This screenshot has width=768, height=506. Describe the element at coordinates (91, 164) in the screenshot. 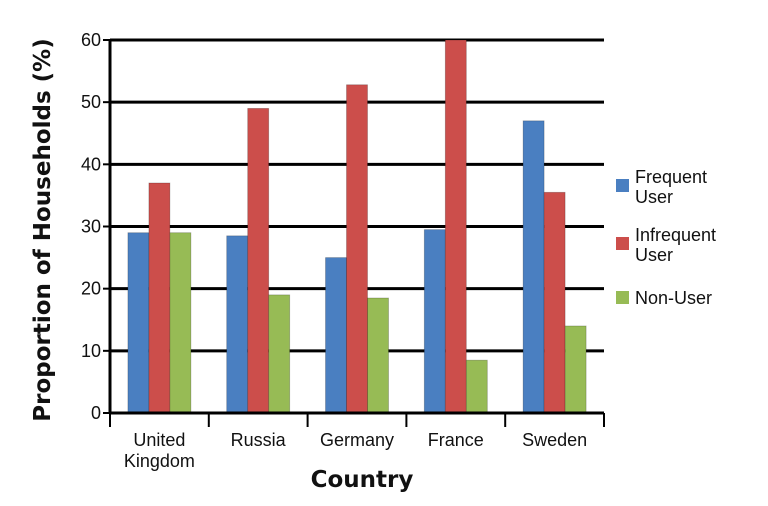

I see `y-tick-label: 40` at that location.